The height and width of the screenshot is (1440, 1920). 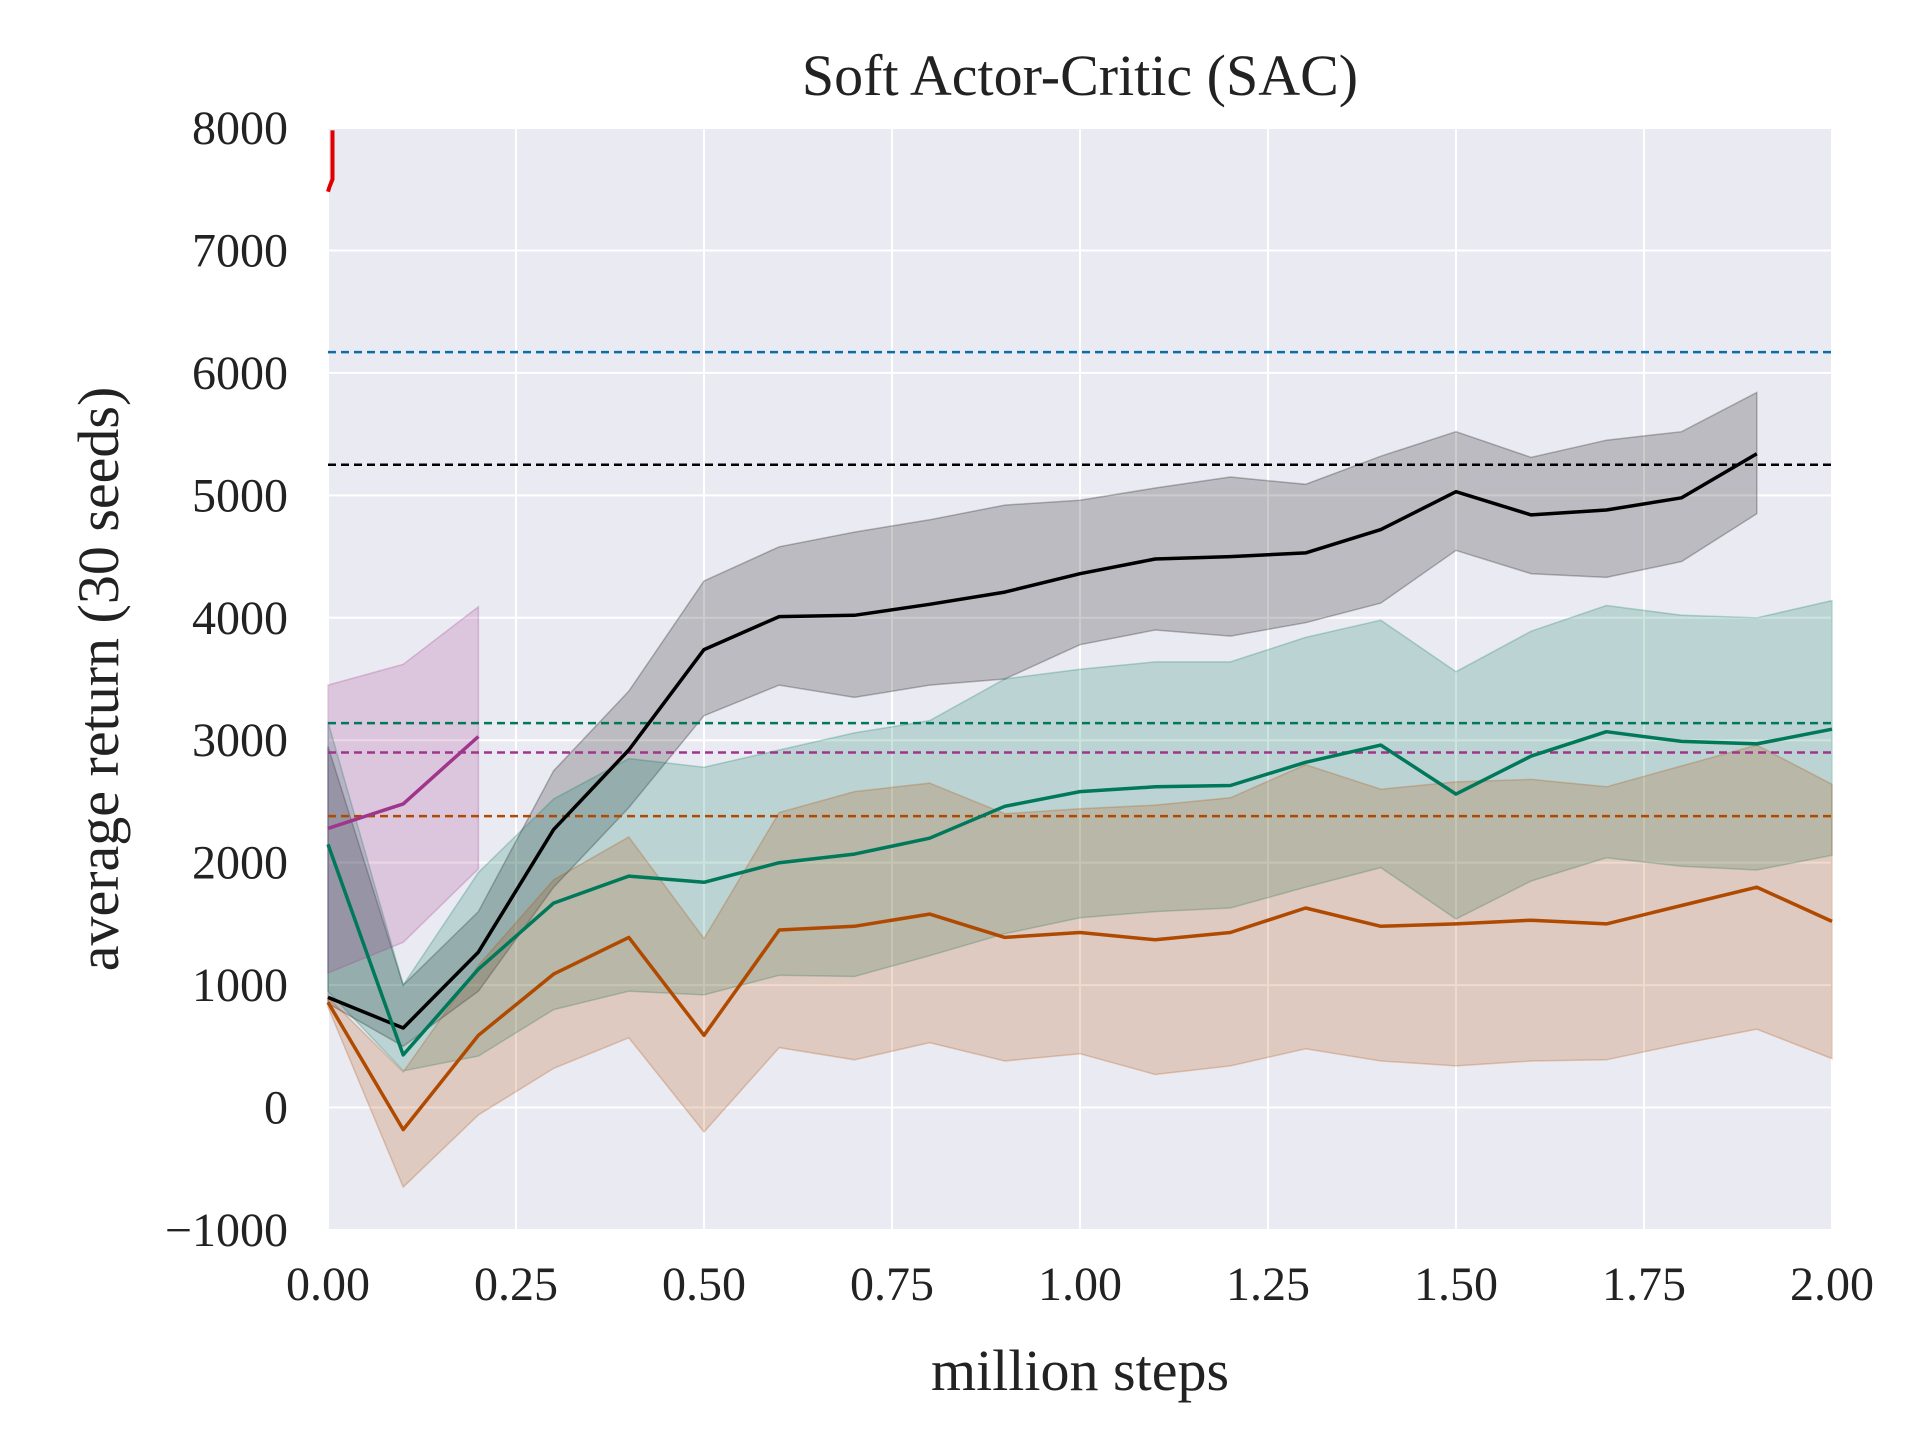 What do you see at coordinates (330, 161) in the screenshot?
I see `series-line-red` at bounding box center [330, 161].